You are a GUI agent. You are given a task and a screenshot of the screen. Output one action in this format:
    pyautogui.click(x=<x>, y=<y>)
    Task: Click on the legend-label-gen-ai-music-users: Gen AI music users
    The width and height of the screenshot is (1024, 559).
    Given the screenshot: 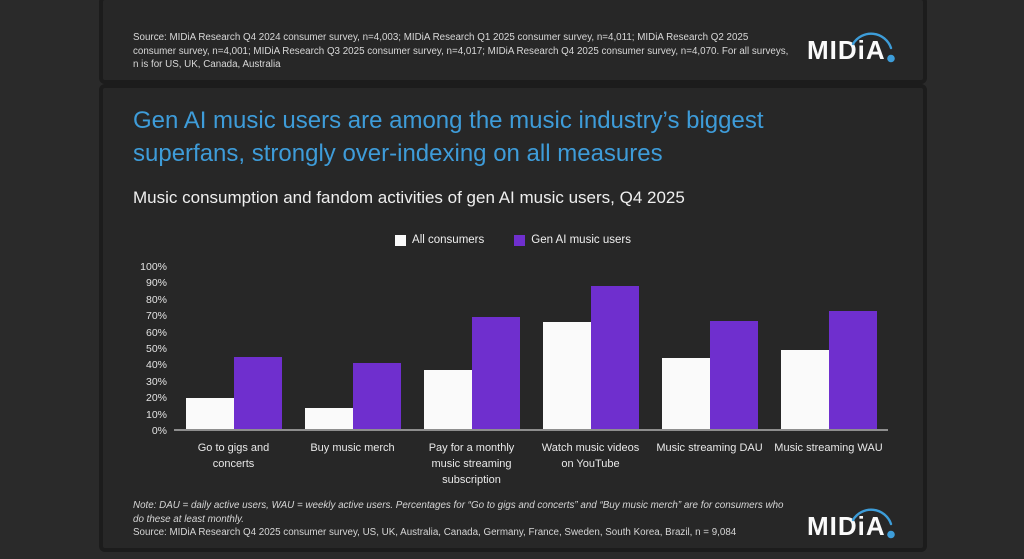 What is the action you would take?
    pyautogui.click(x=581, y=240)
    